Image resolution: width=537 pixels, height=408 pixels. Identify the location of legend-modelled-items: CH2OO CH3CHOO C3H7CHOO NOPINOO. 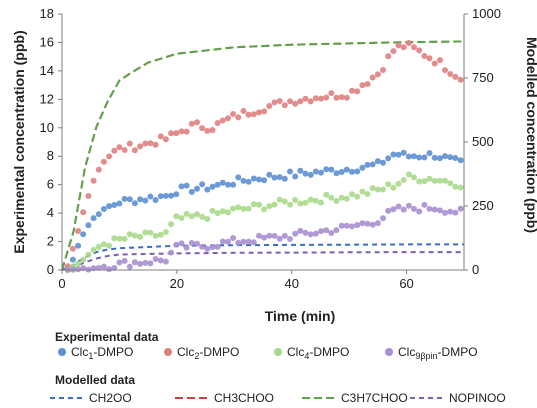
(278, 398).